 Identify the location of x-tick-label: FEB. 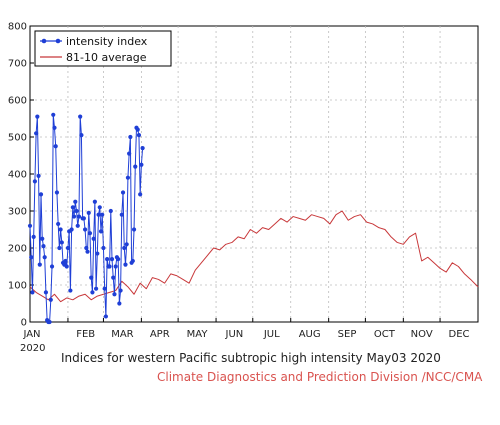
(85, 334).